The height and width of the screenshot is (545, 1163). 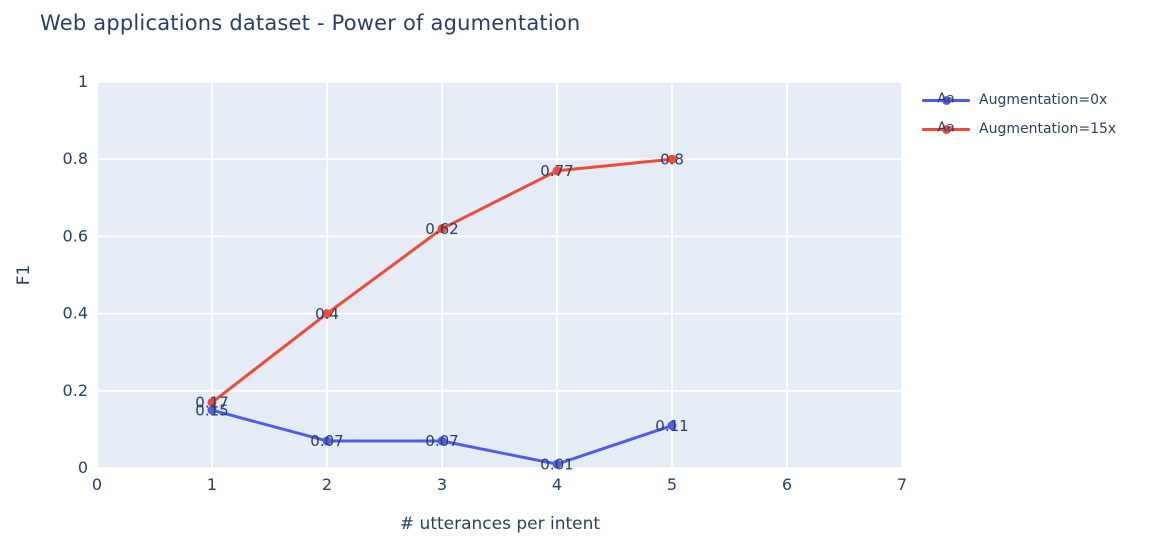 I want to click on x-tick-label: 2, so click(x=327, y=484).